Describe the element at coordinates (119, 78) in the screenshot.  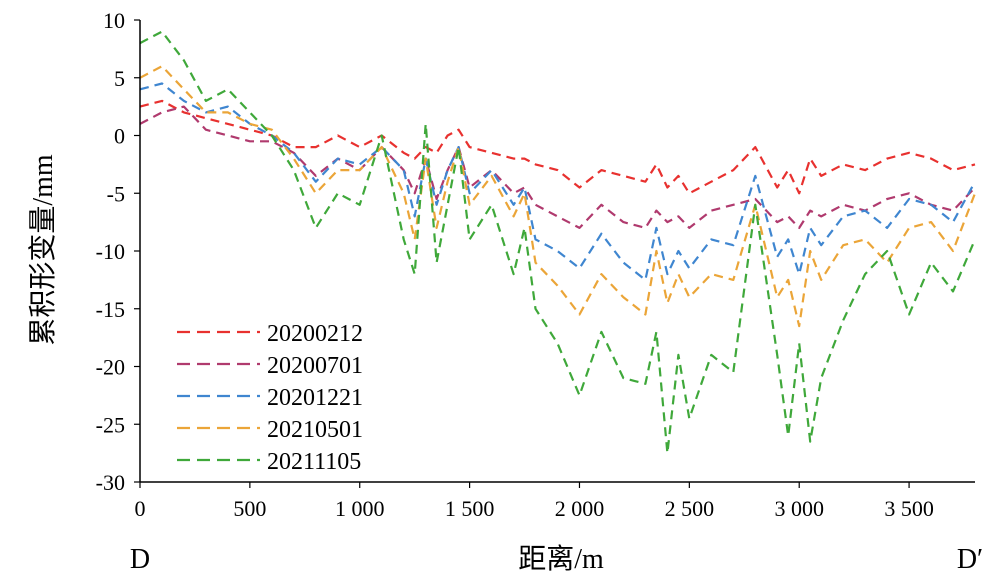
I see `y-tick-label: 5` at that location.